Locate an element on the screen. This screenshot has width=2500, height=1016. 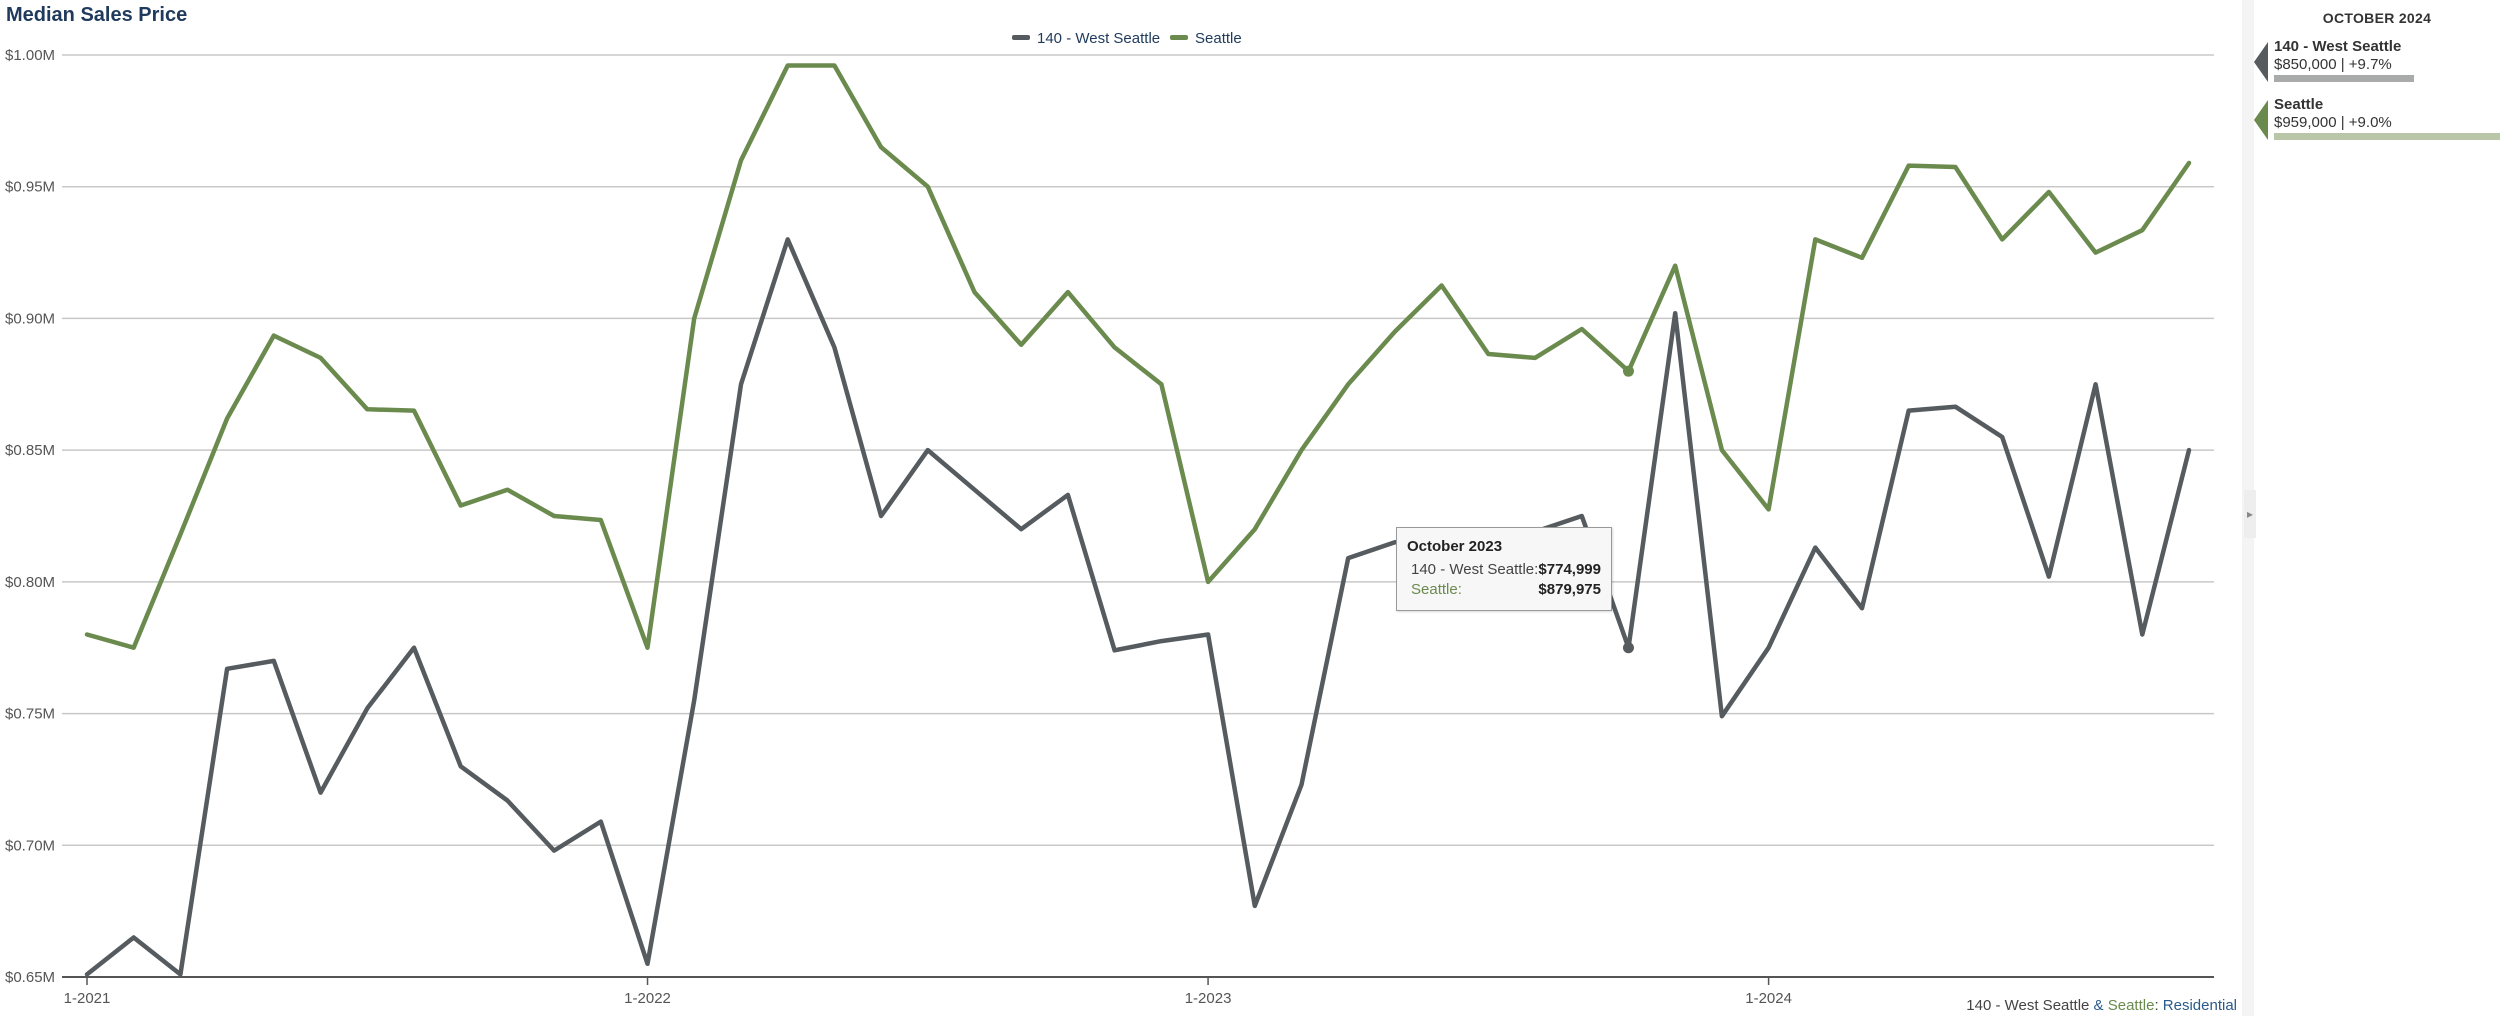
footer-sep: : is located at coordinates (2158, 1005).